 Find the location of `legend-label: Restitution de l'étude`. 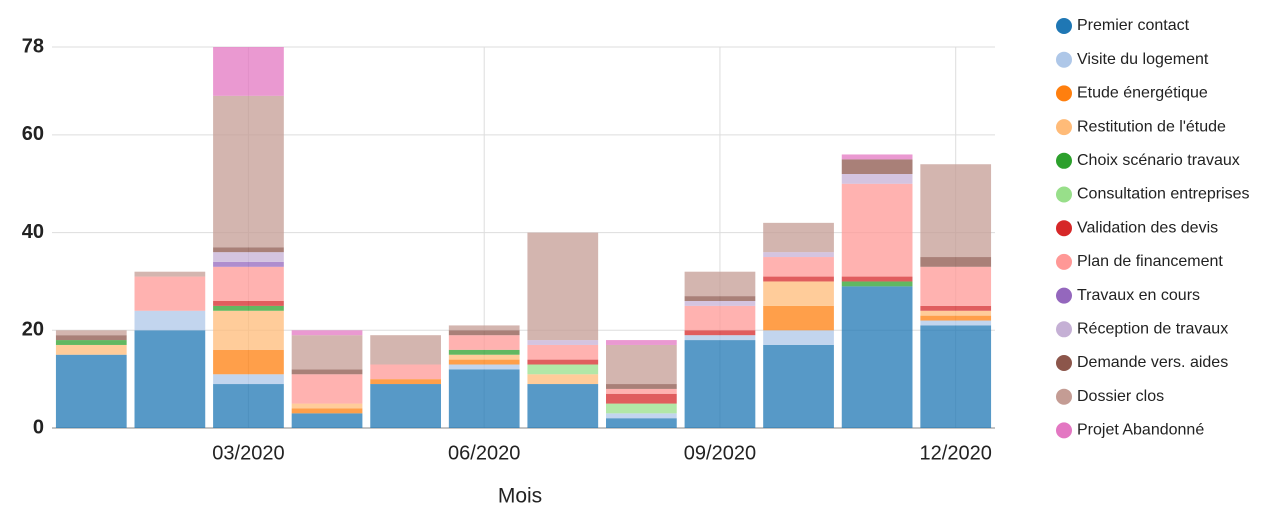

legend-label: Restitution de l'étude is located at coordinates (1151, 126).